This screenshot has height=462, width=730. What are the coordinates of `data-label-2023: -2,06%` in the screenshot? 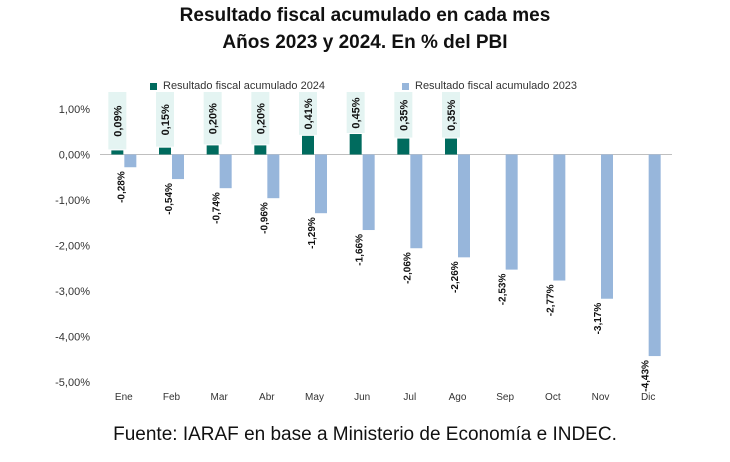 It's located at (407, 268).